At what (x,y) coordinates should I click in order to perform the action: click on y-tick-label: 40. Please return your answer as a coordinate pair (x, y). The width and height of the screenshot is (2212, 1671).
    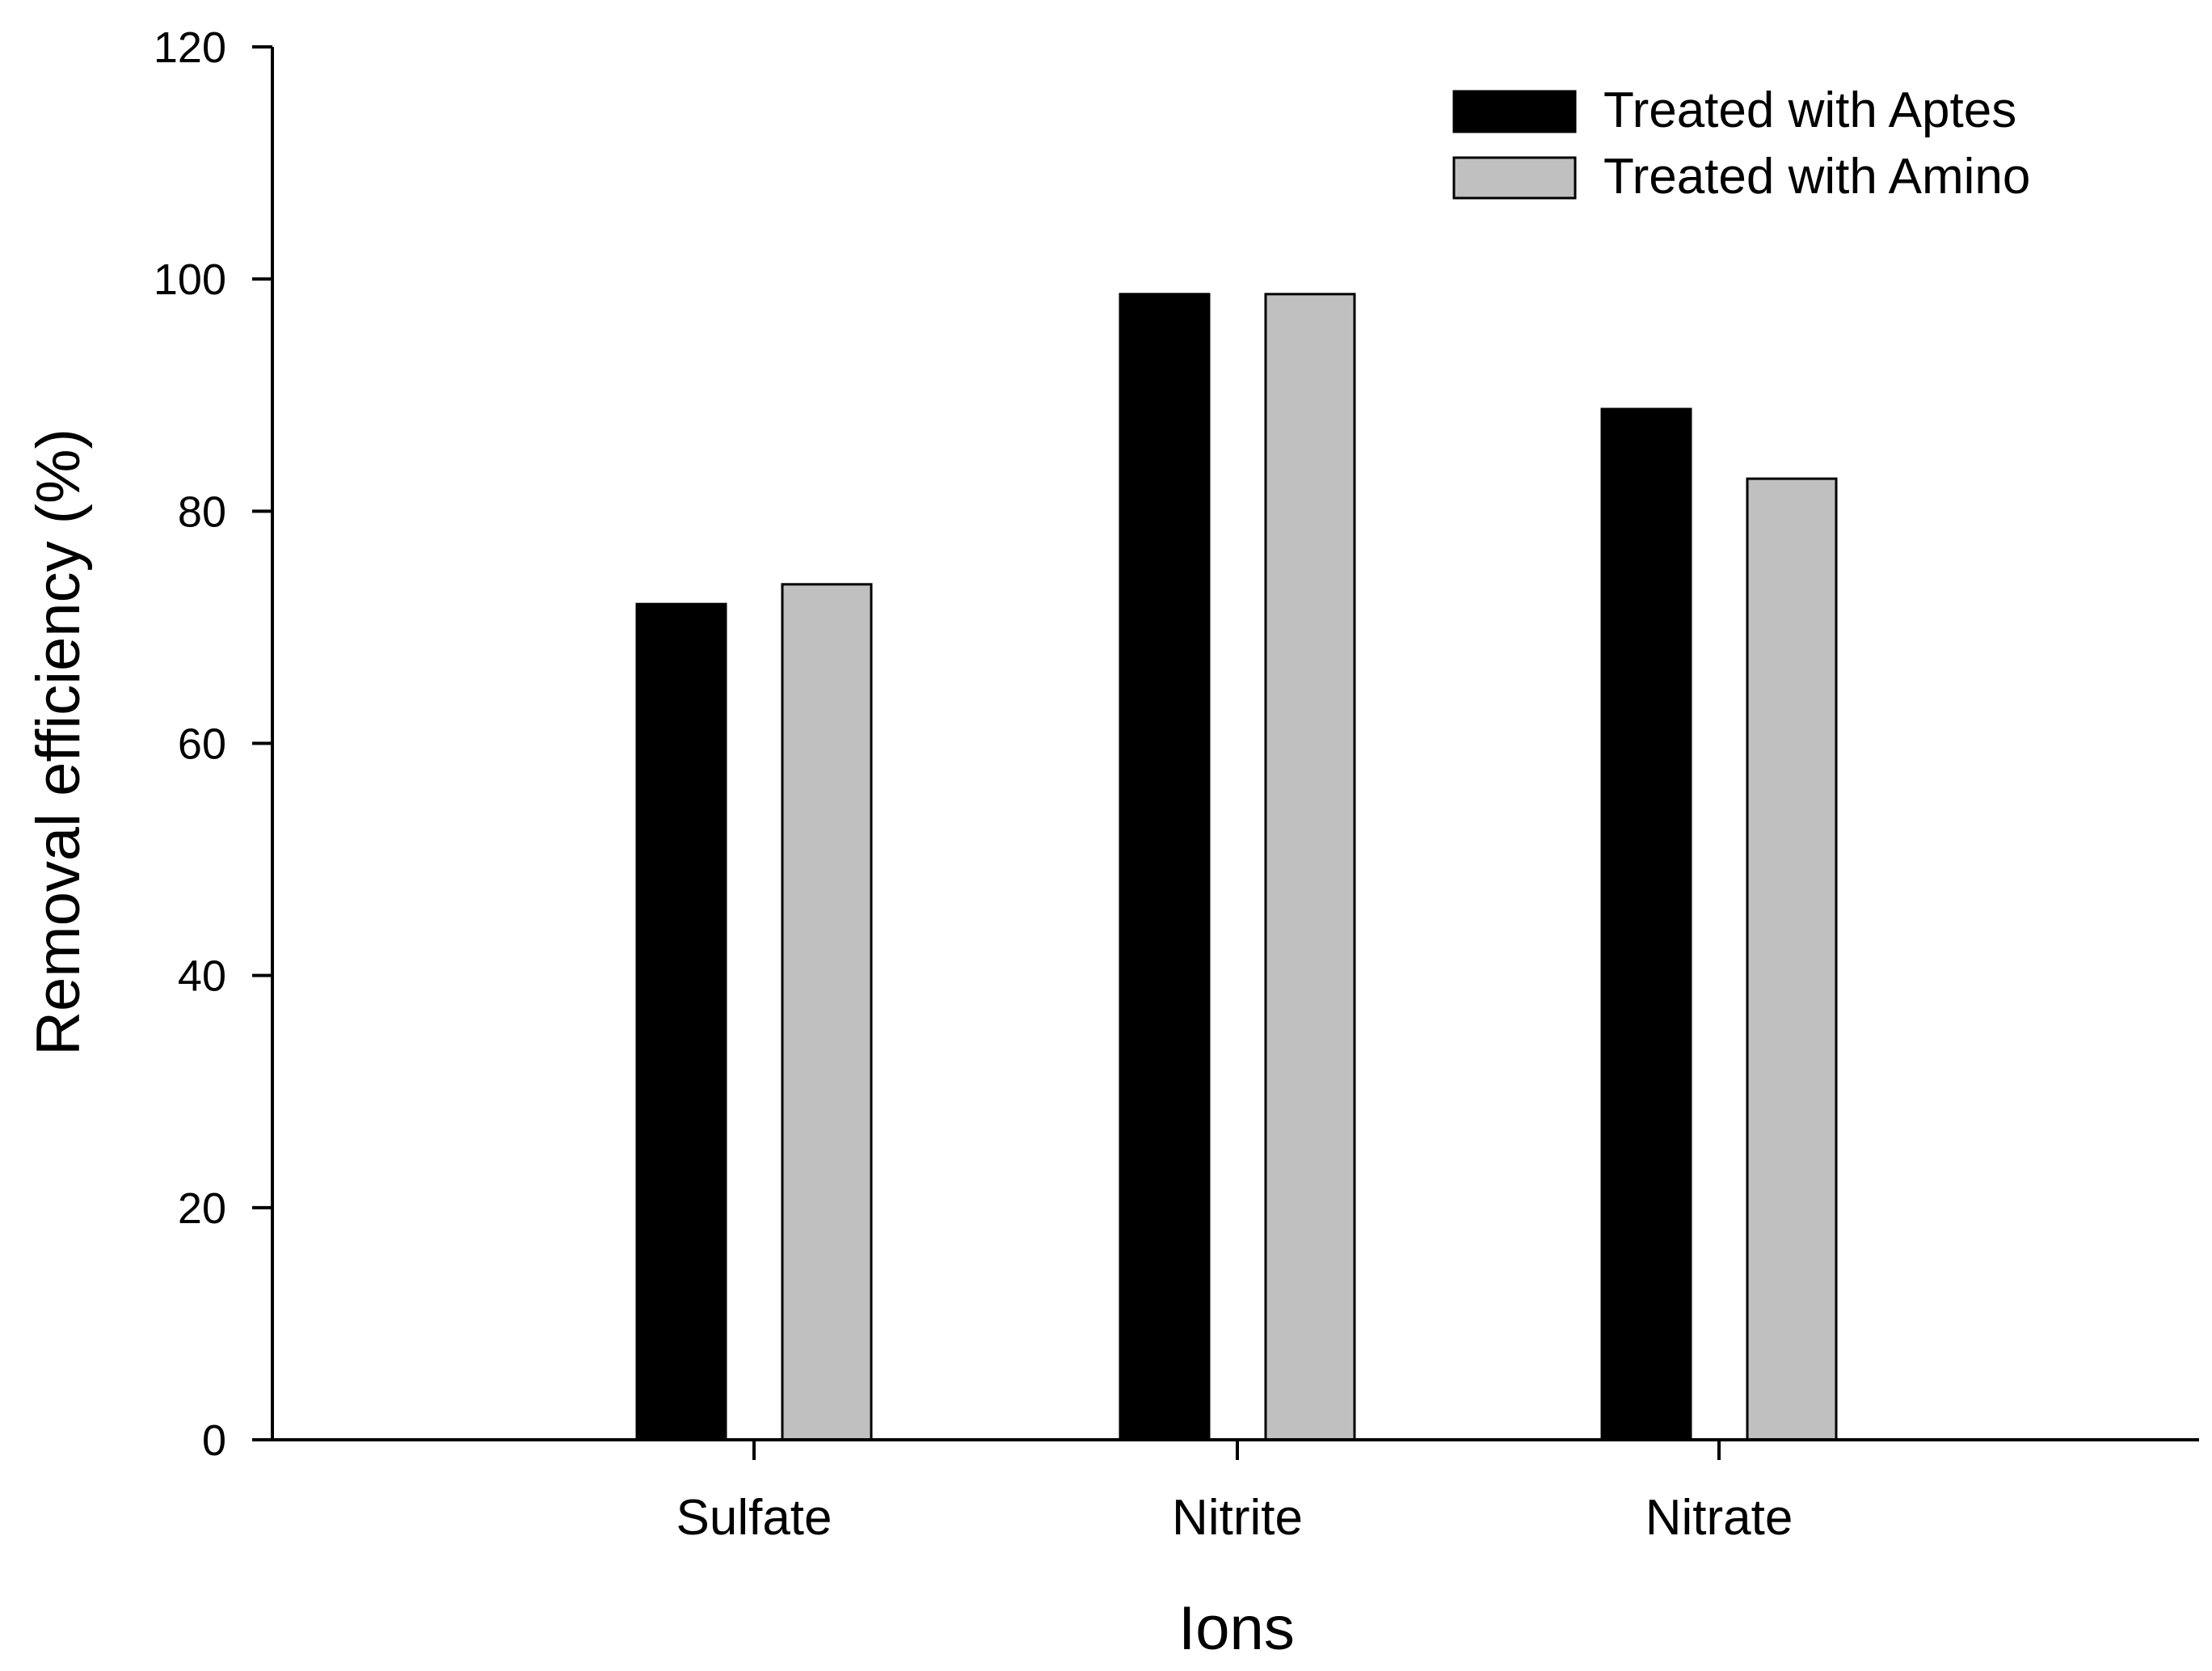
    Looking at the image, I should click on (202, 976).